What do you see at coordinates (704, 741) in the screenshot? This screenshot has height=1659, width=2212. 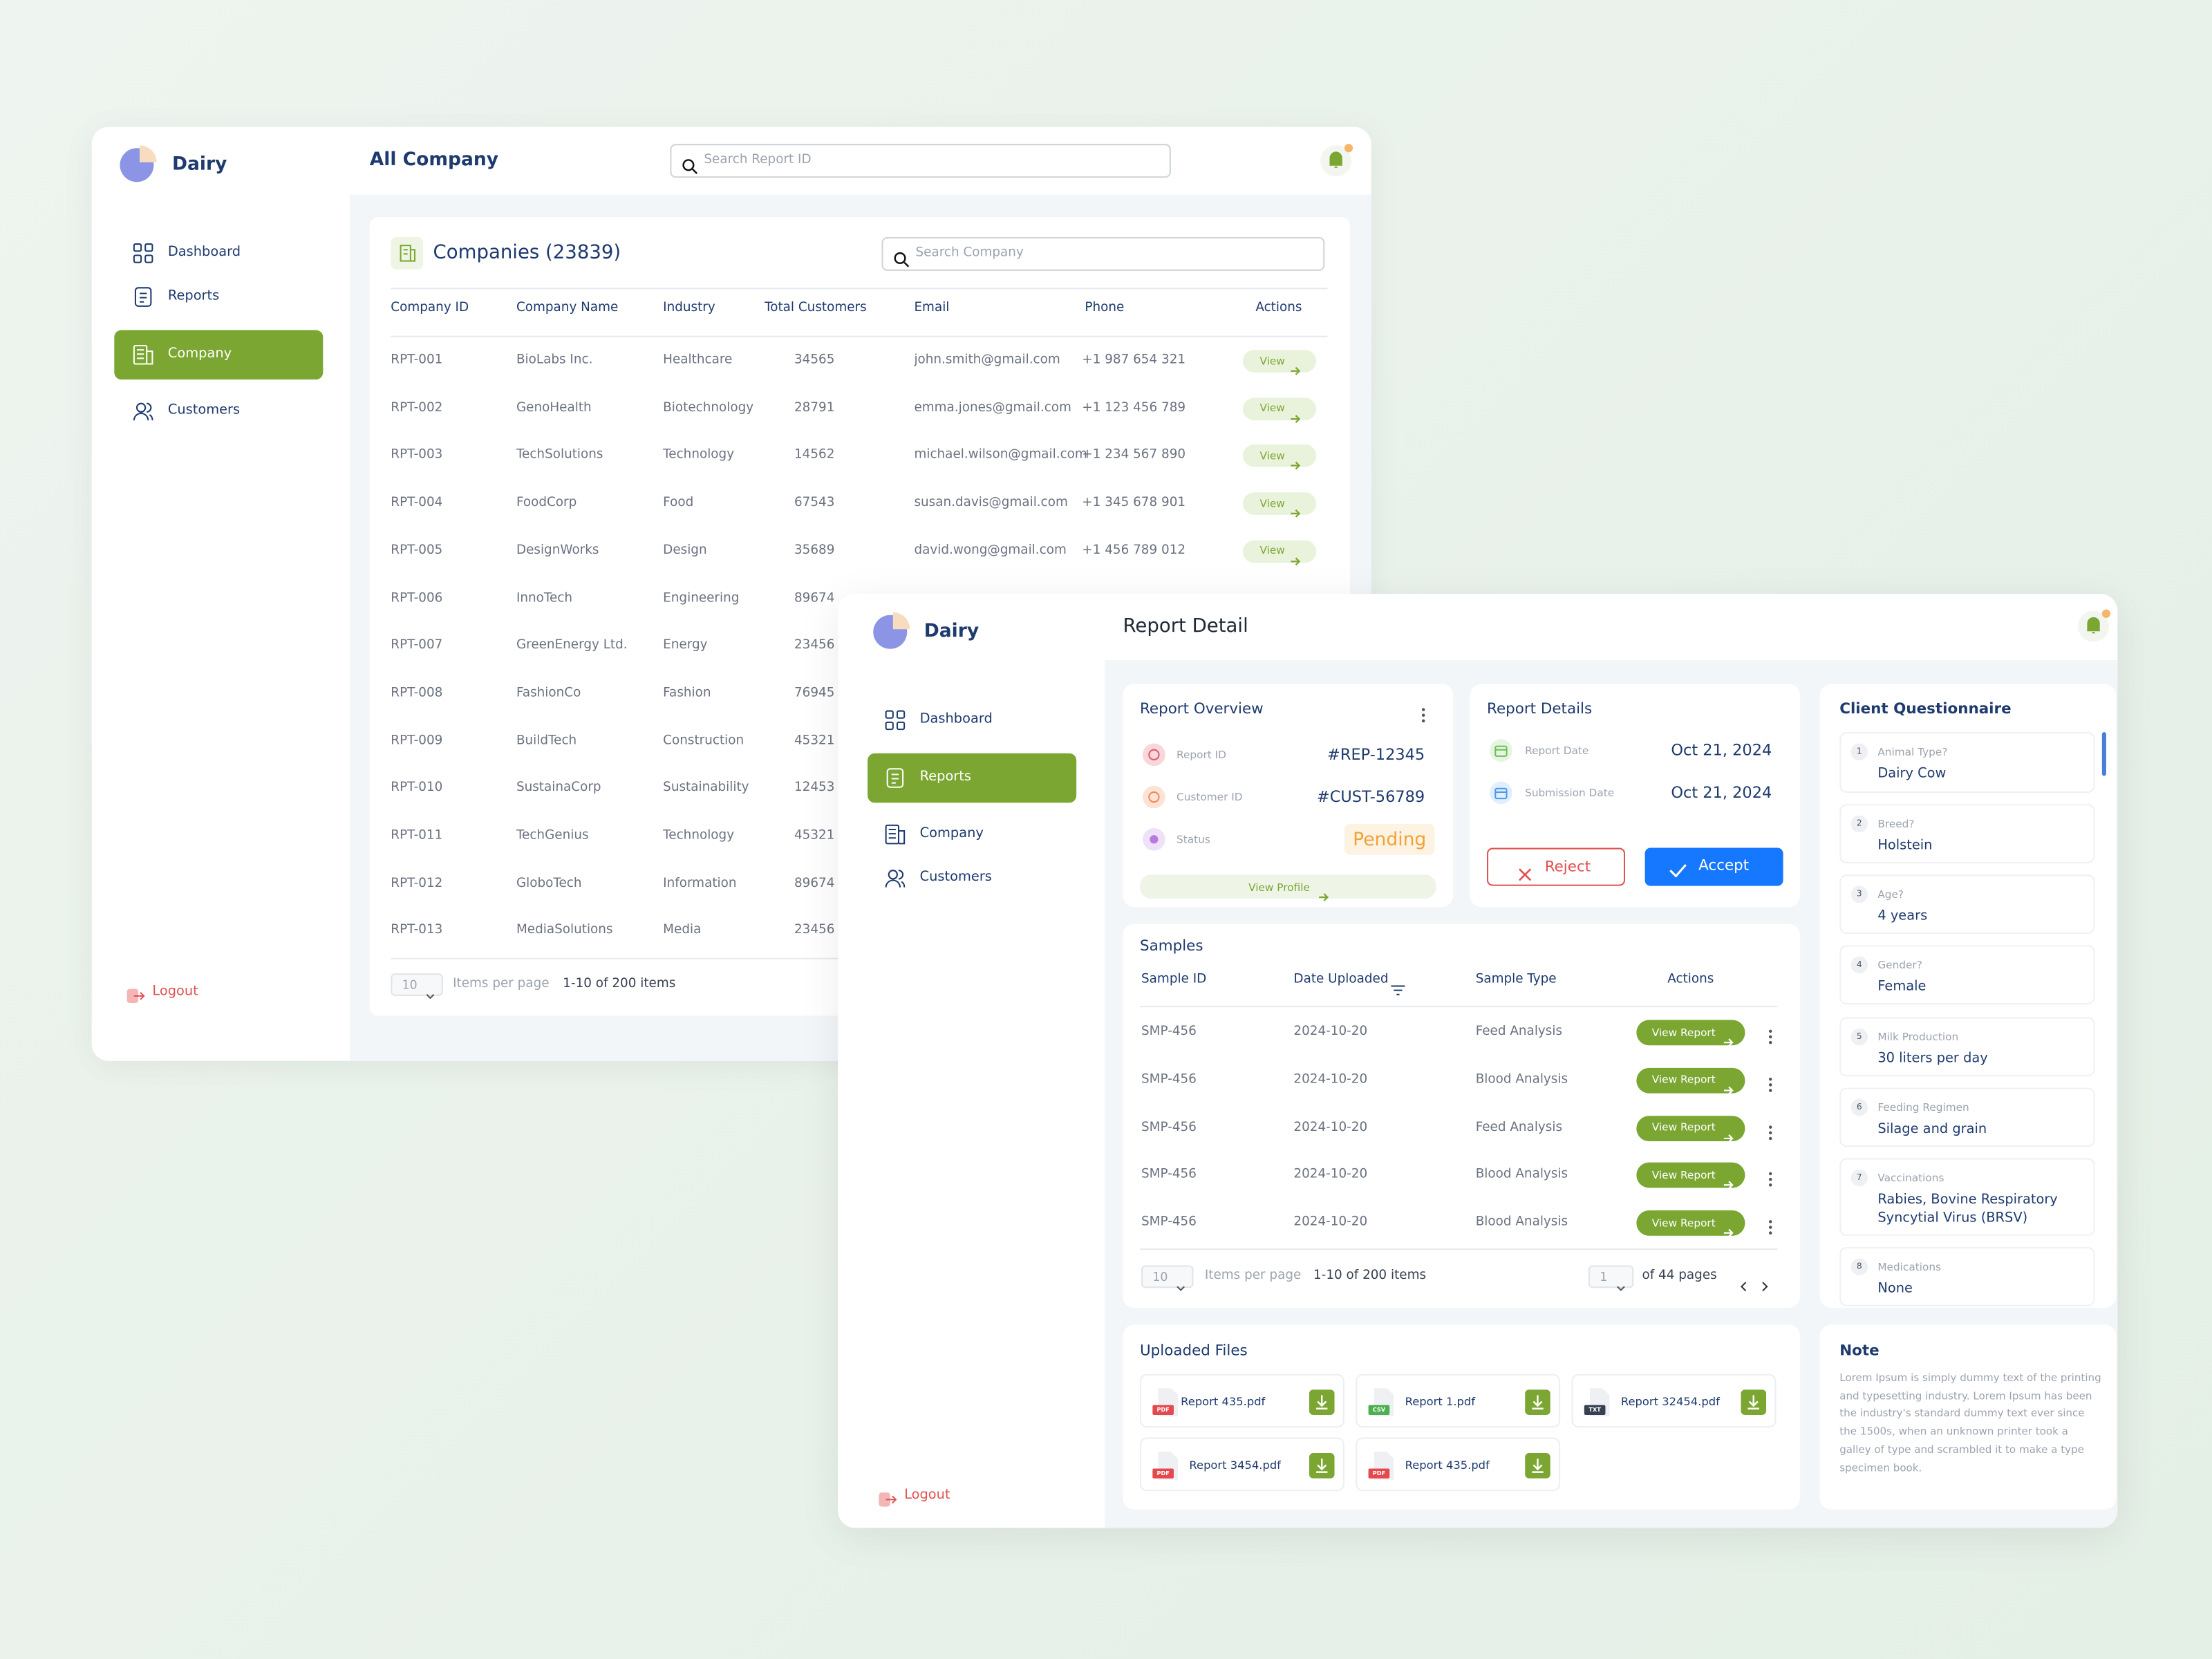 I see `table-cell: Construction` at bounding box center [704, 741].